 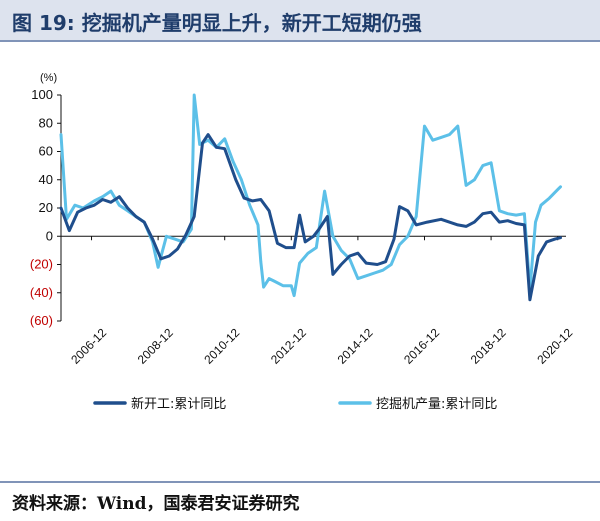 I want to click on x-tick-label: 2010-12, so click(x=221, y=345).